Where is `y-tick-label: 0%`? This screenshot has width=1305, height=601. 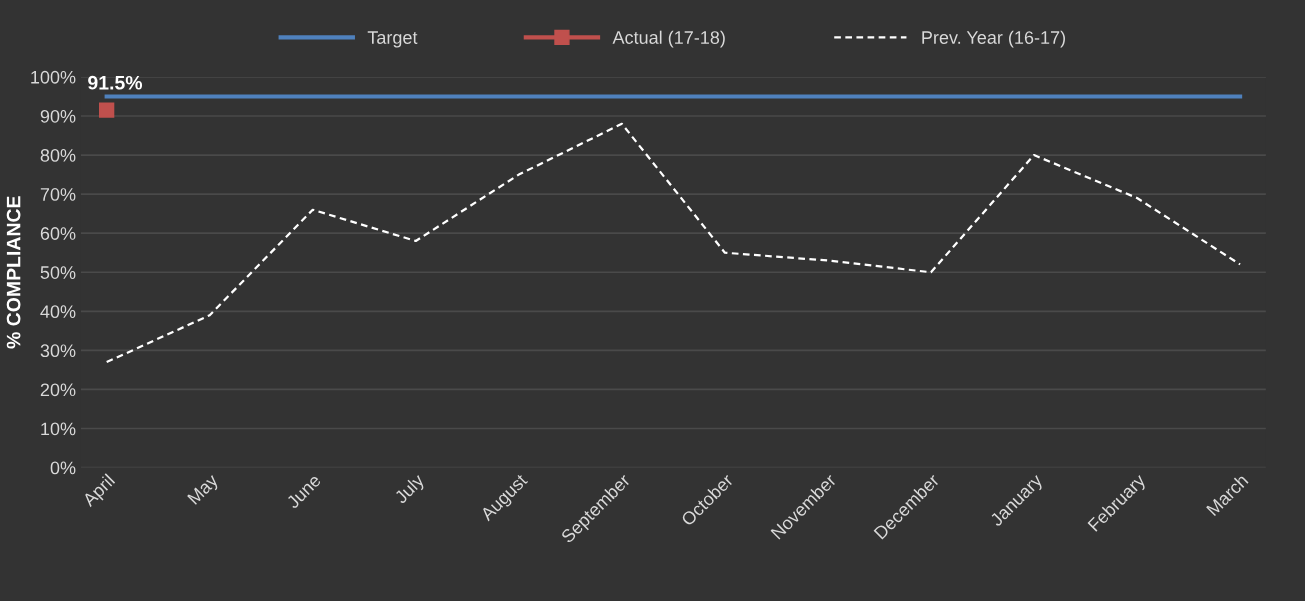
y-tick-label: 0% is located at coordinates (63, 468).